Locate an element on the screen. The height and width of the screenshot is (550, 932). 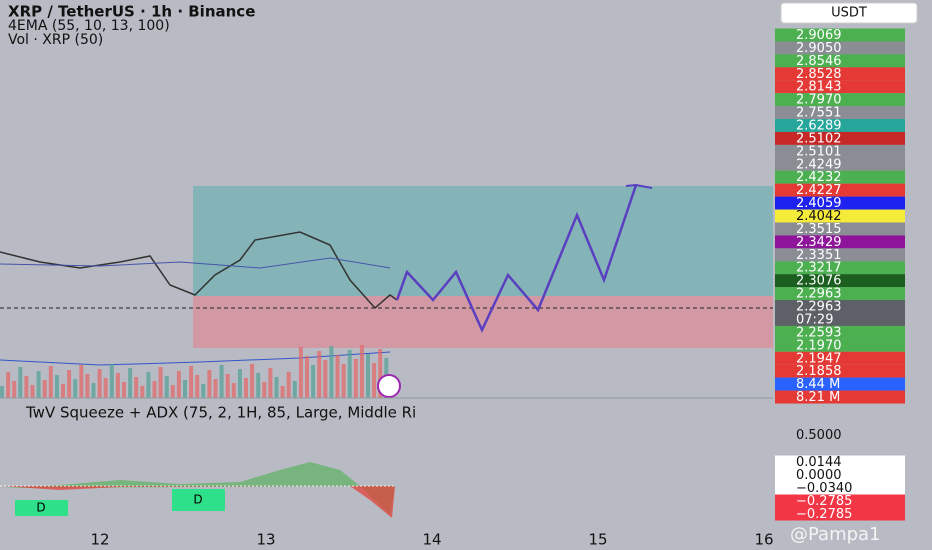
price-label: 2.9069 is located at coordinates (819, 35).